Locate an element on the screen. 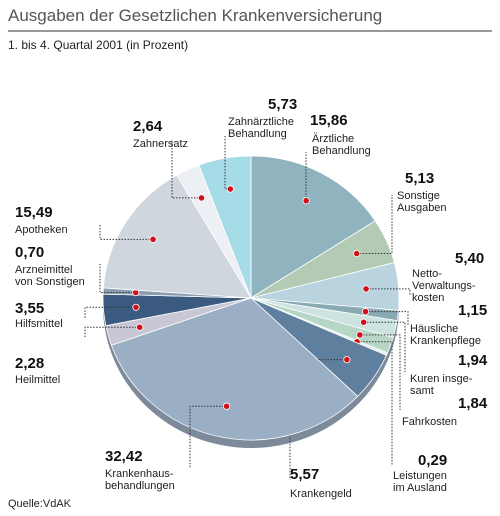  value-label: 5,73 is located at coordinates (283, 104).